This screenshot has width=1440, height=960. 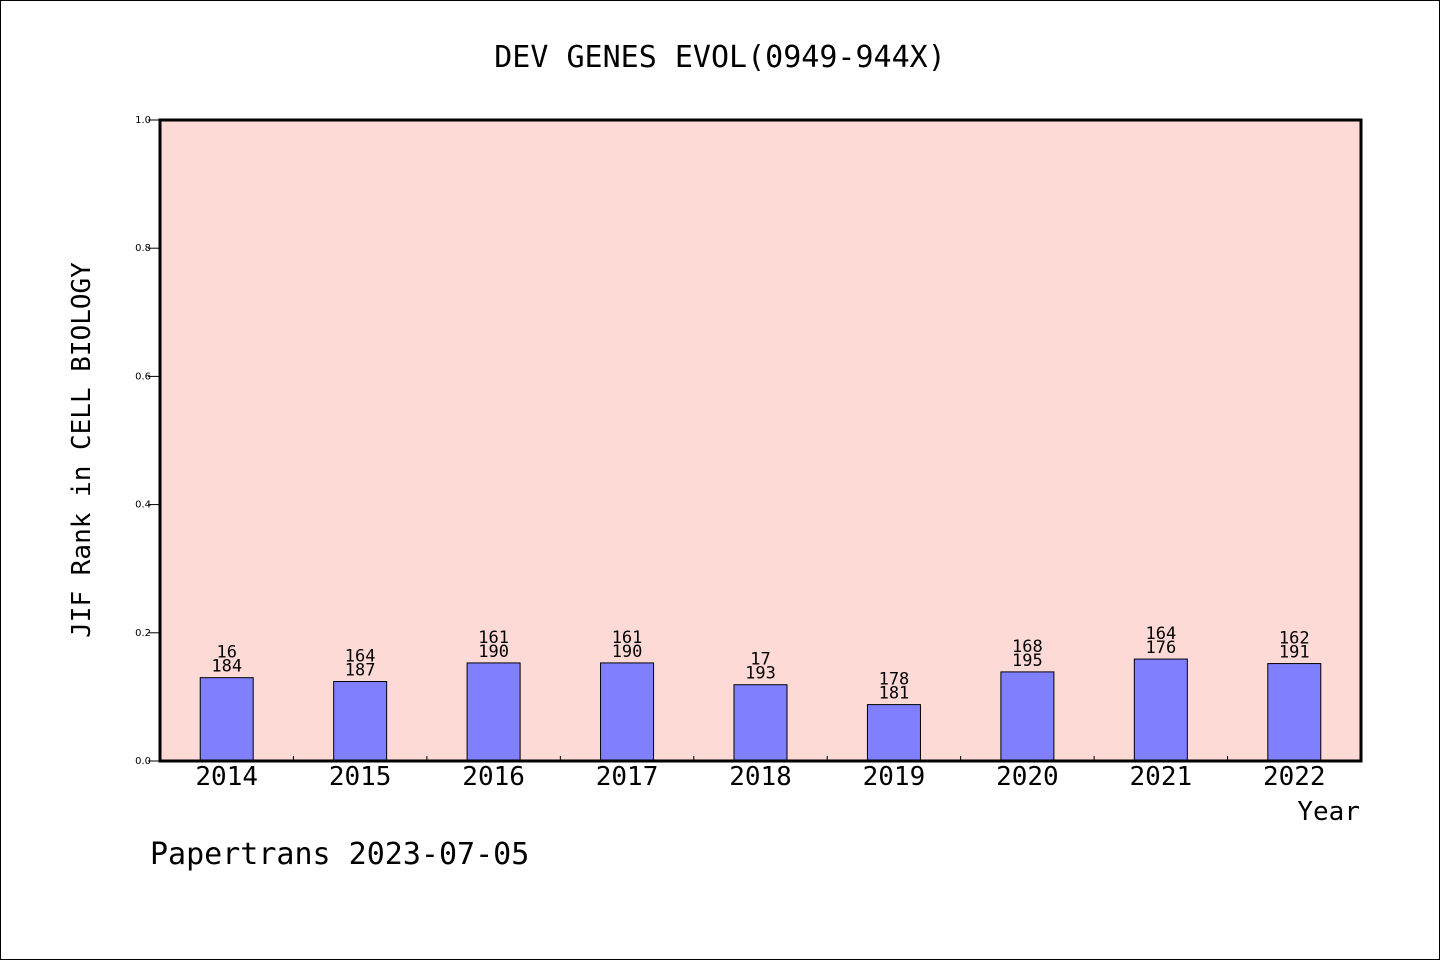 What do you see at coordinates (143, 505) in the screenshot?
I see `y-tick-label: 0.4` at bounding box center [143, 505].